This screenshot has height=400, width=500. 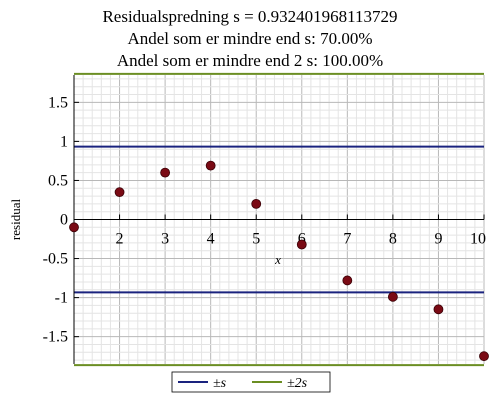 What do you see at coordinates (438, 239) in the screenshot?
I see `x-tick-label: 9` at bounding box center [438, 239].